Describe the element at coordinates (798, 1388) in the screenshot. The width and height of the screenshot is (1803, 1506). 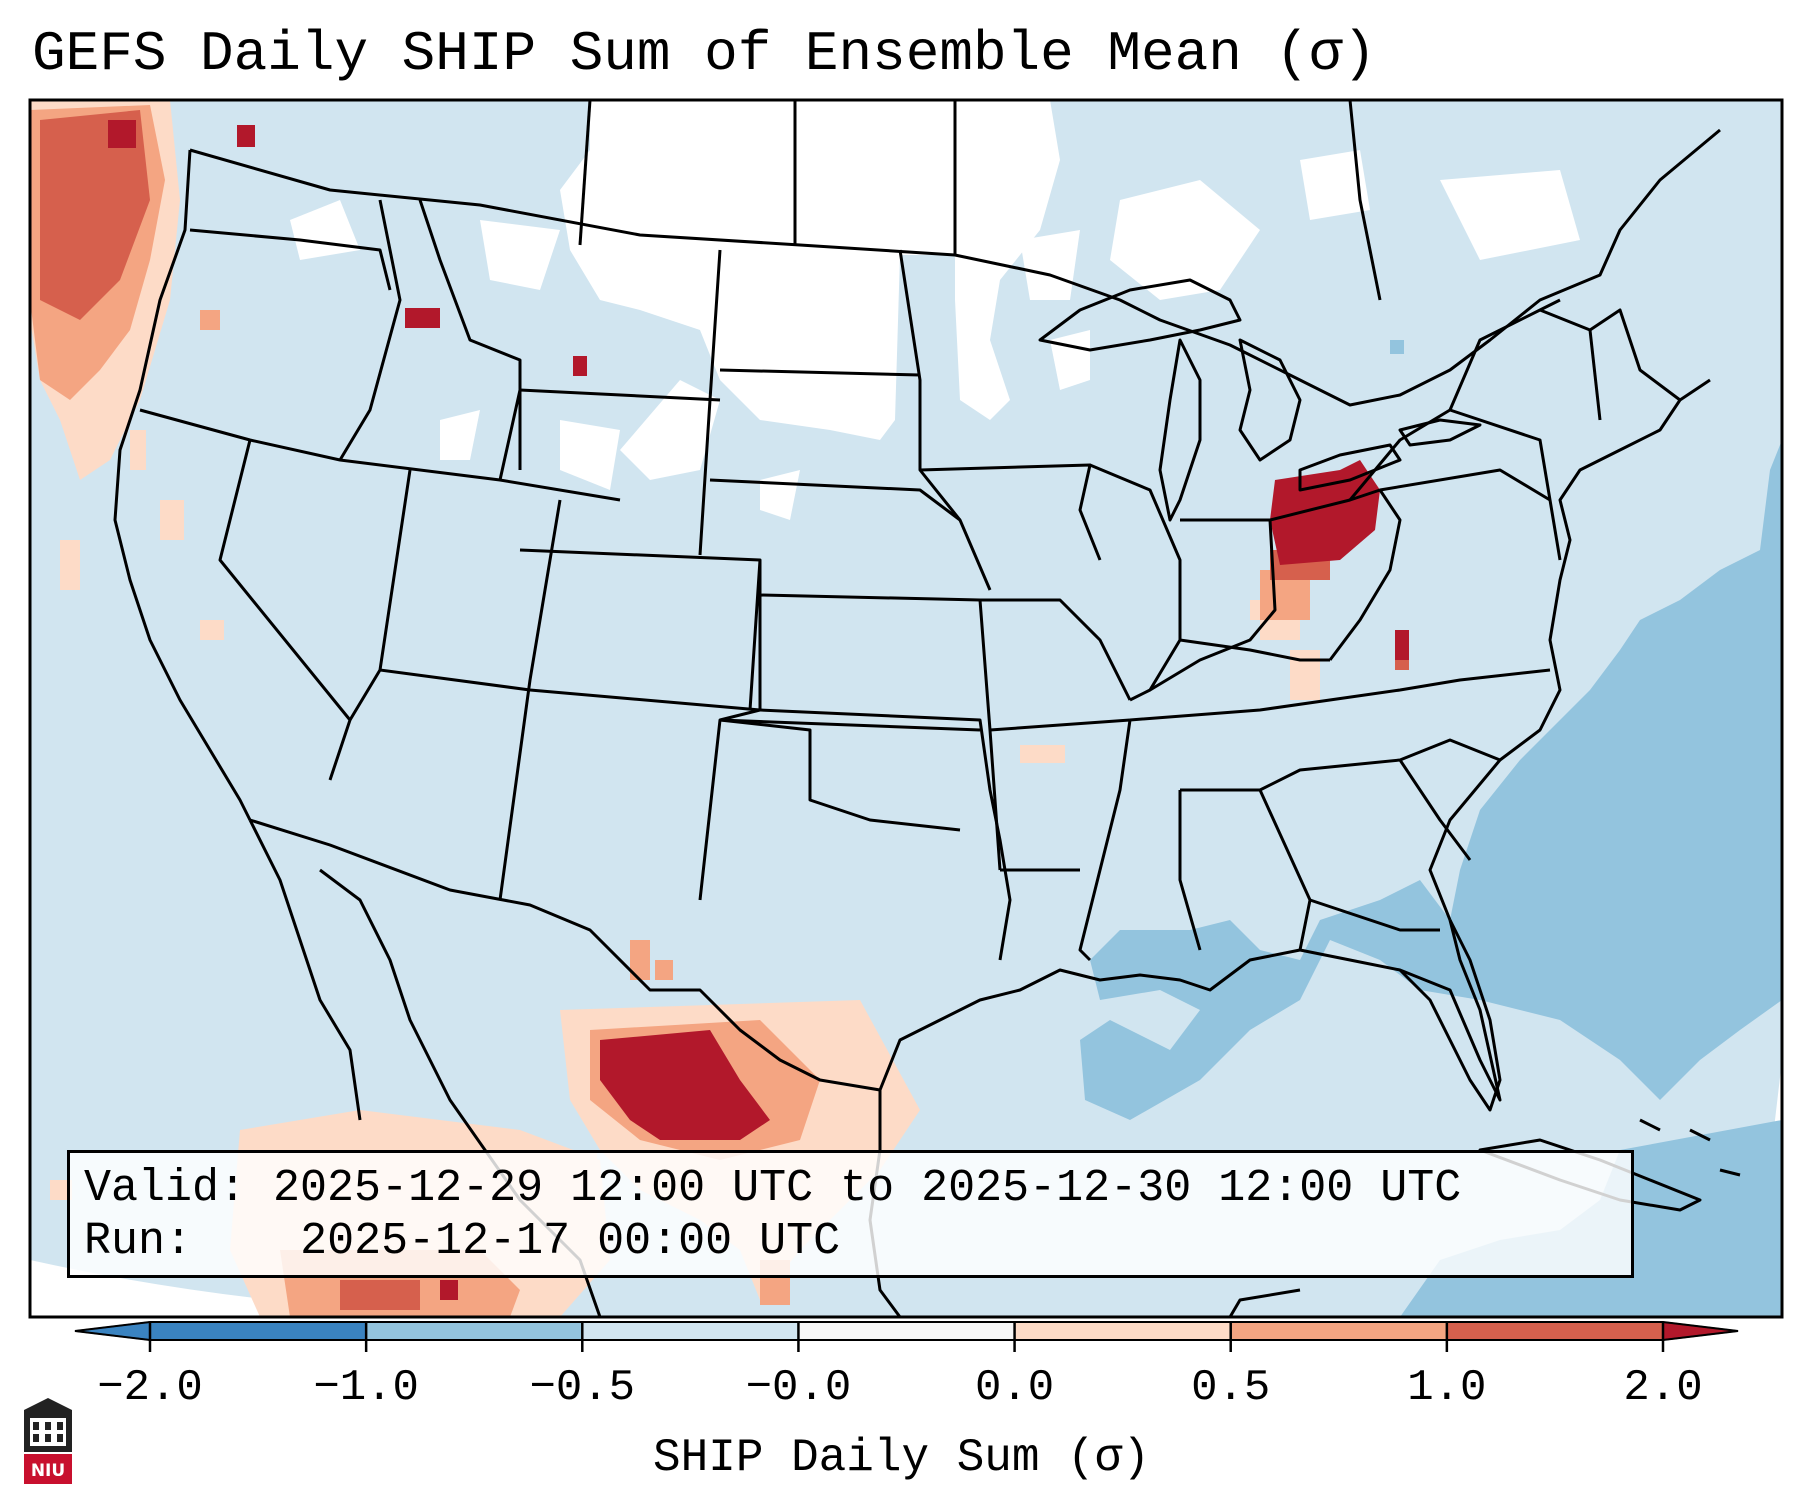
I see `colorbar-tick-label: −0.0` at that location.